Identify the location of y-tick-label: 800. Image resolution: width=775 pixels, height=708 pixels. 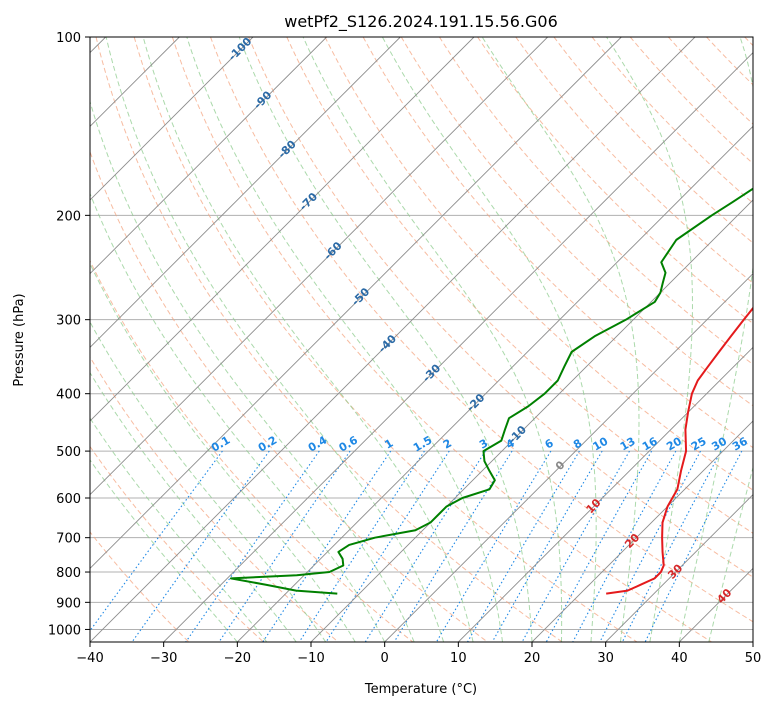
(68, 573).